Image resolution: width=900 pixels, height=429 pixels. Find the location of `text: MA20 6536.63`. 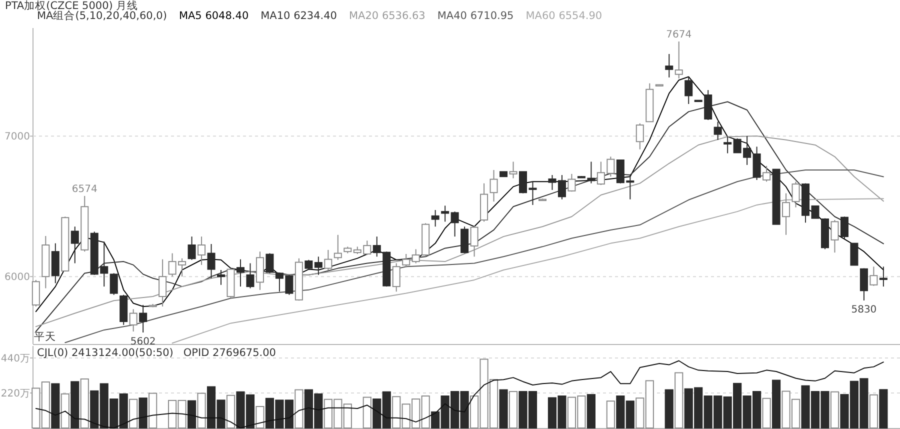

text: MA20 6536.63 is located at coordinates (387, 16).